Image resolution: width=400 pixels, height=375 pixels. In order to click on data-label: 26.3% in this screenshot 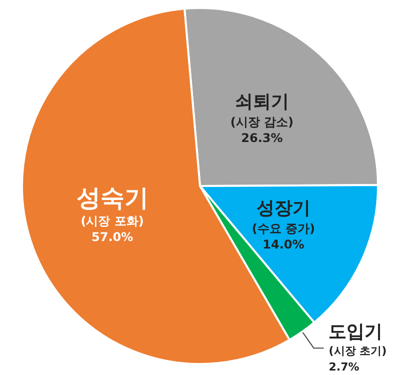, I will do `click(262, 137)`.